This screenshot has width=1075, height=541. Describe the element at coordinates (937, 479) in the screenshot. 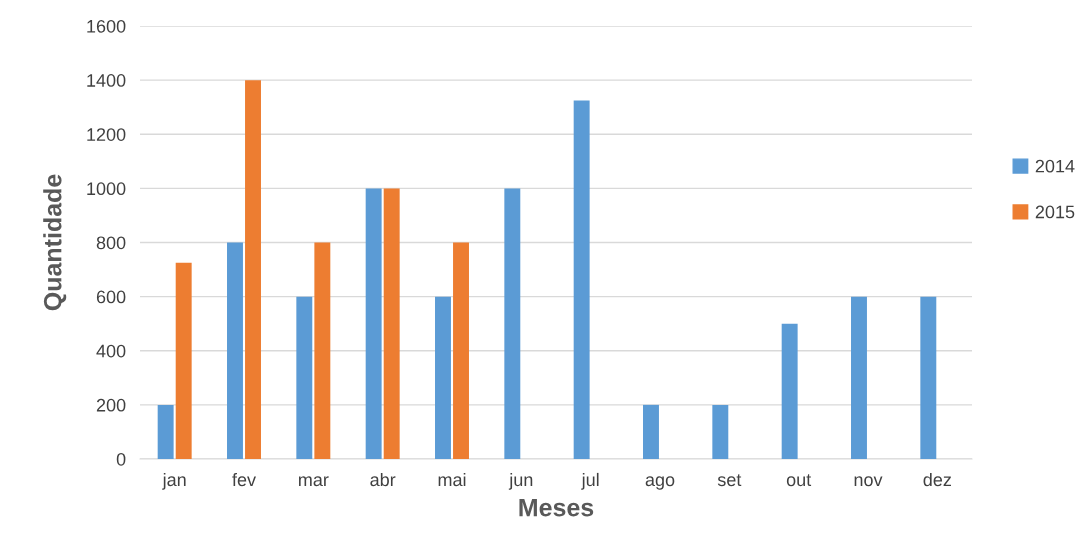

I see `x-tick-label: dez` at that location.